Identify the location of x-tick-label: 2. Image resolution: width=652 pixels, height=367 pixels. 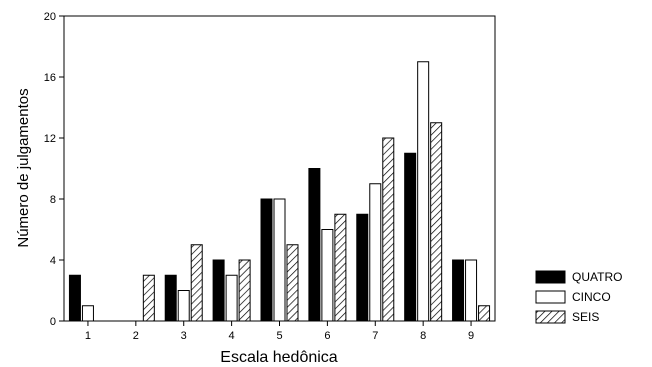
(136, 336).